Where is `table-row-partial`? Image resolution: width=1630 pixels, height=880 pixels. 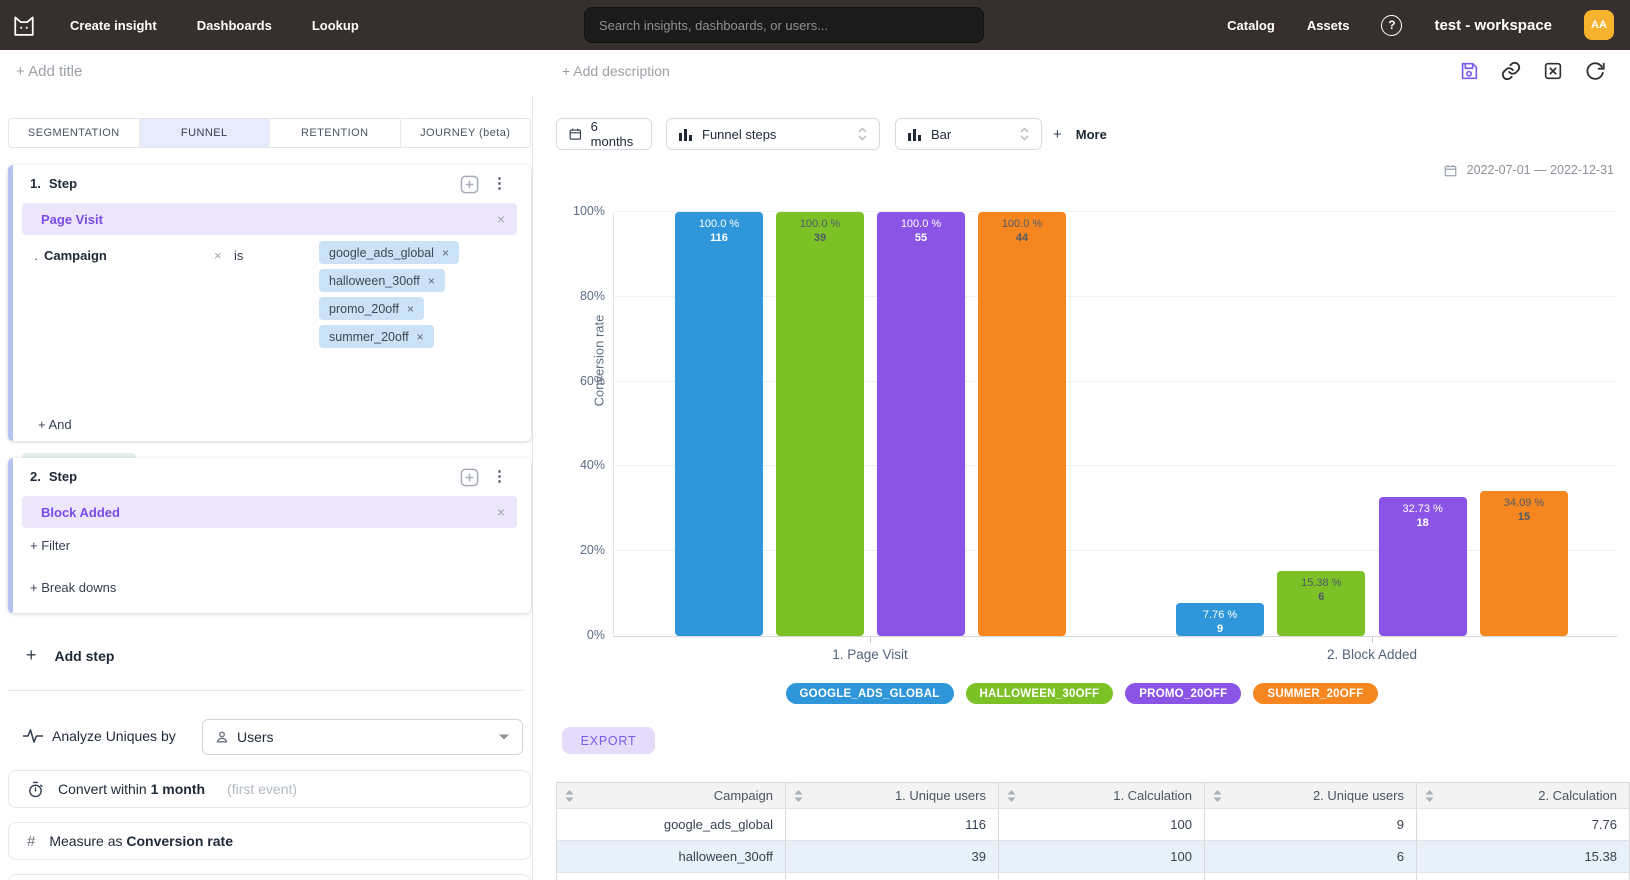
table-row-partial is located at coordinates (1093, 876).